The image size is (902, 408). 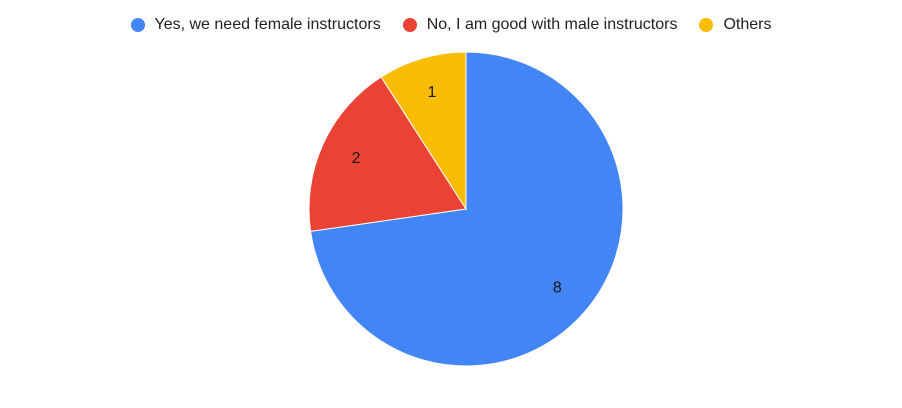 What do you see at coordinates (706, 25) in the screenshot?
I see `legend-swatch-others` at bounding box center [706, 25].